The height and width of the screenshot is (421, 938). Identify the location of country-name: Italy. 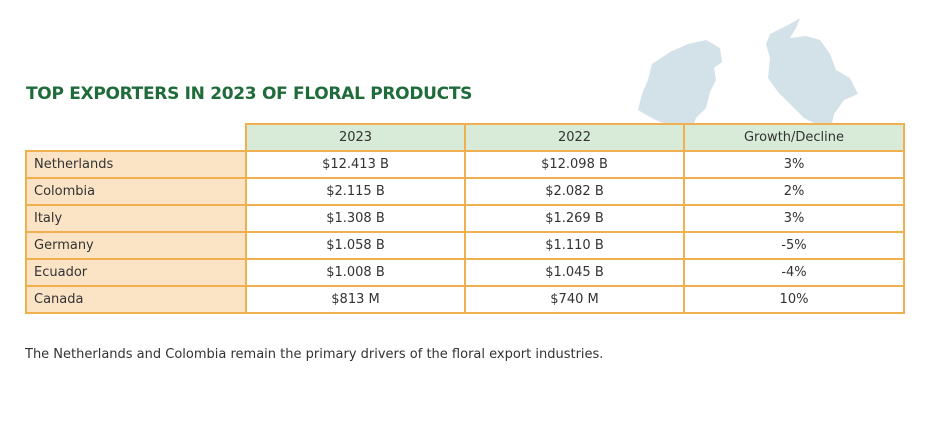
(136, 218).